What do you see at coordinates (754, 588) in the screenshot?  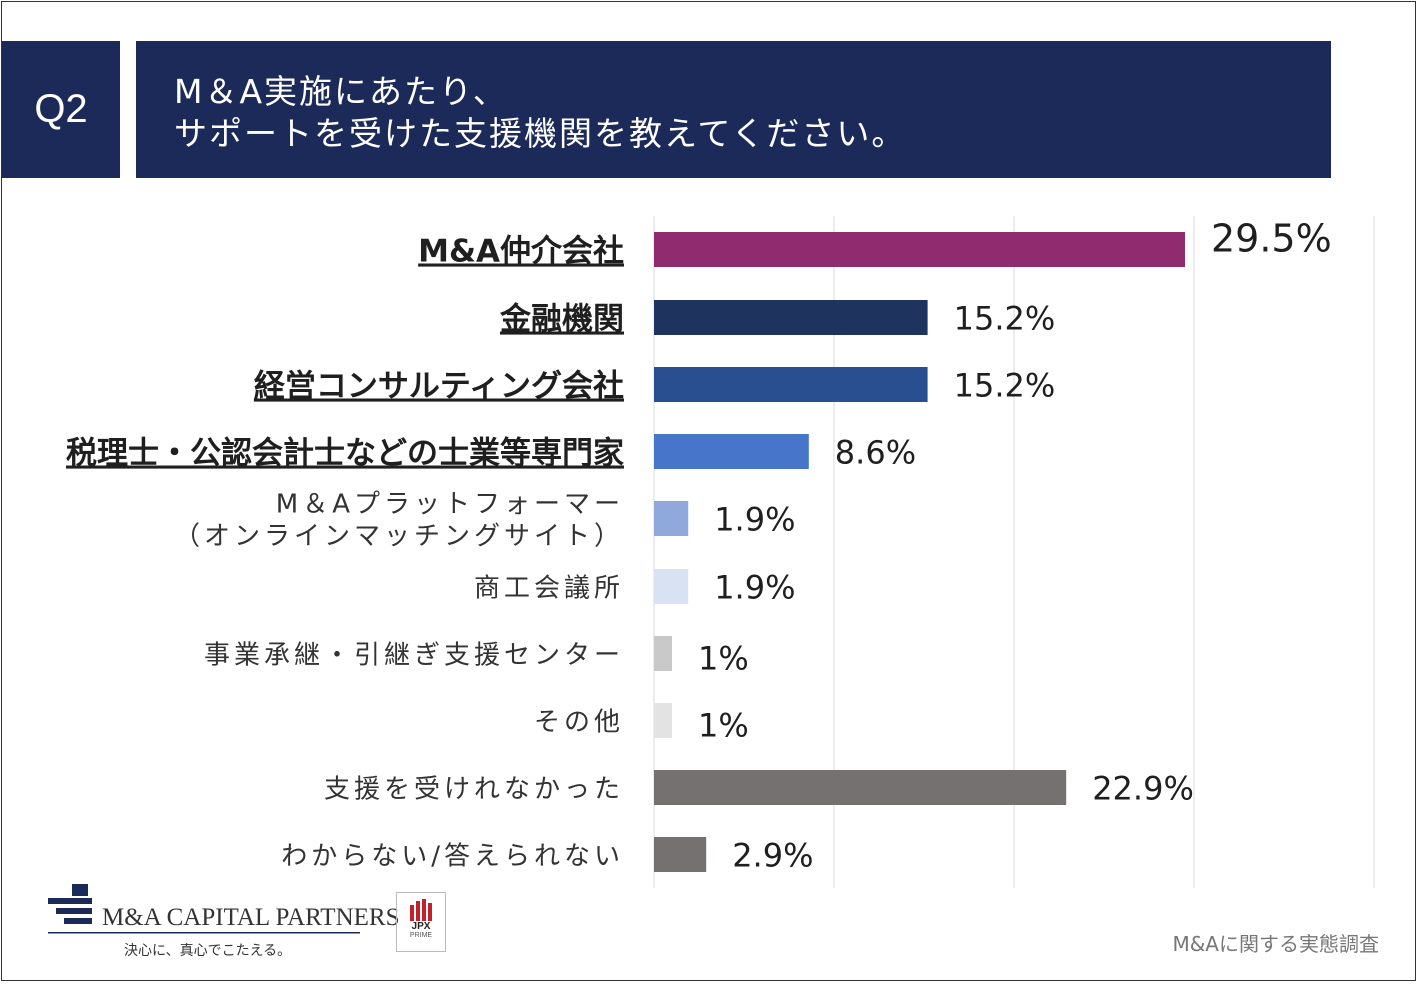 I see `value-label-6: 1.9%` at bounding box center [754, 588].